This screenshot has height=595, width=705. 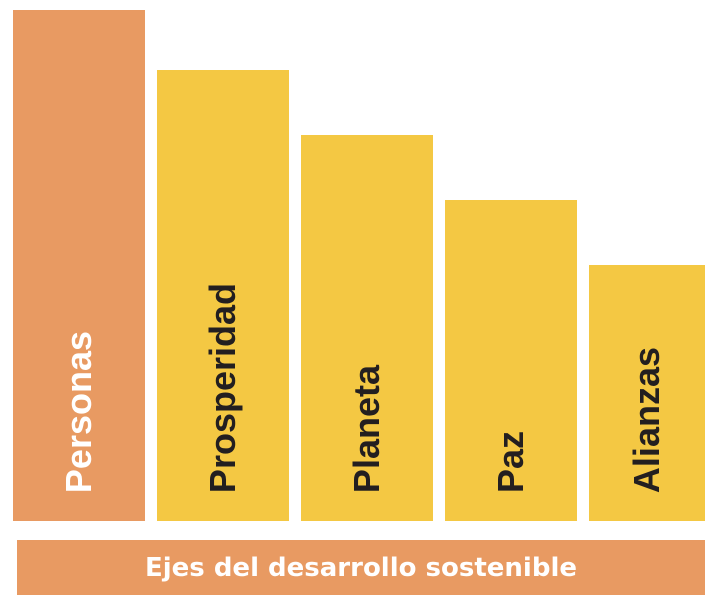 I want to click on base-label: Ejes del desarrollo sostenible, so click(x=360, y=567).